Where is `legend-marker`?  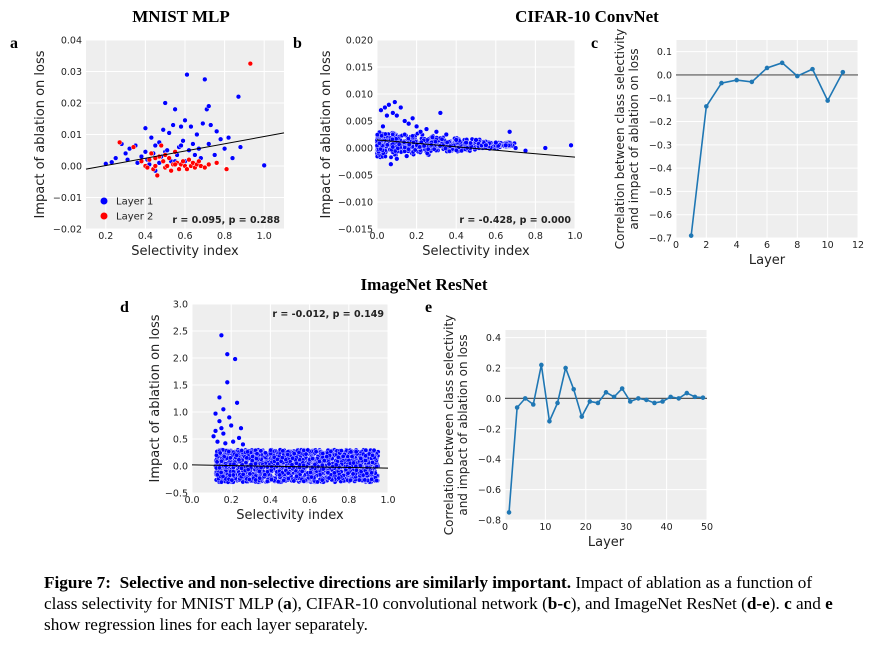
legend-marker is located at coordinates (104, 201).